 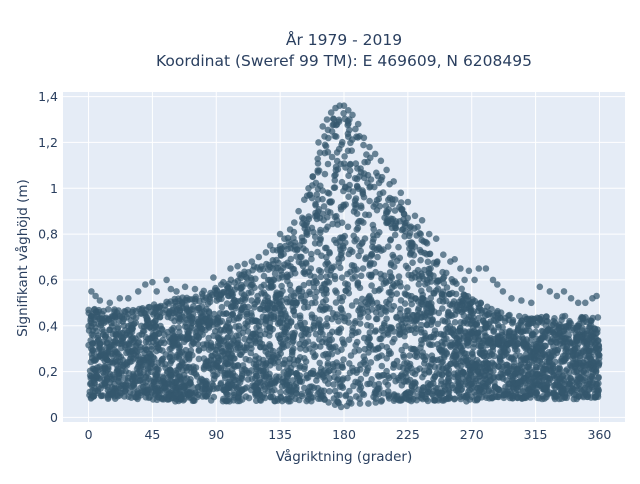 What do you see at coordinates (89, 434) in the screenshot?
I see `x-tick-label: 0` at bounding box center [89, 434].